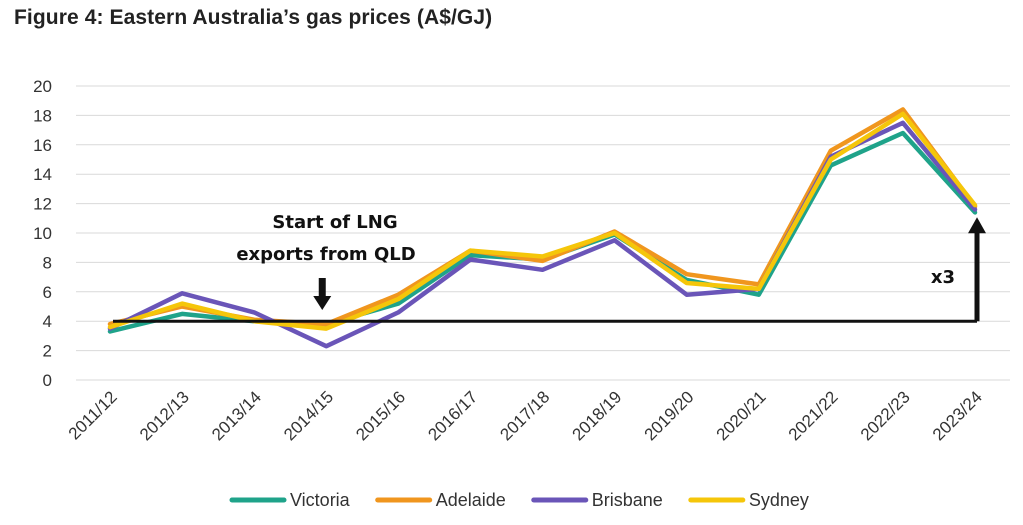 Image resolution: width=1023 pixels, height=525 pixels. I want to click on x-tick-label: 2018/19, so click(597, 415).